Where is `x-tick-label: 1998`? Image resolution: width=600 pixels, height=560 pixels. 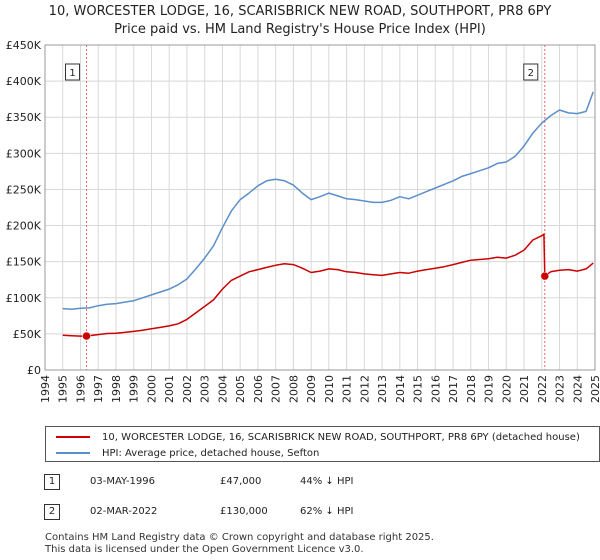
x-tick-label: 1998 is located at coordinates (116, 389).